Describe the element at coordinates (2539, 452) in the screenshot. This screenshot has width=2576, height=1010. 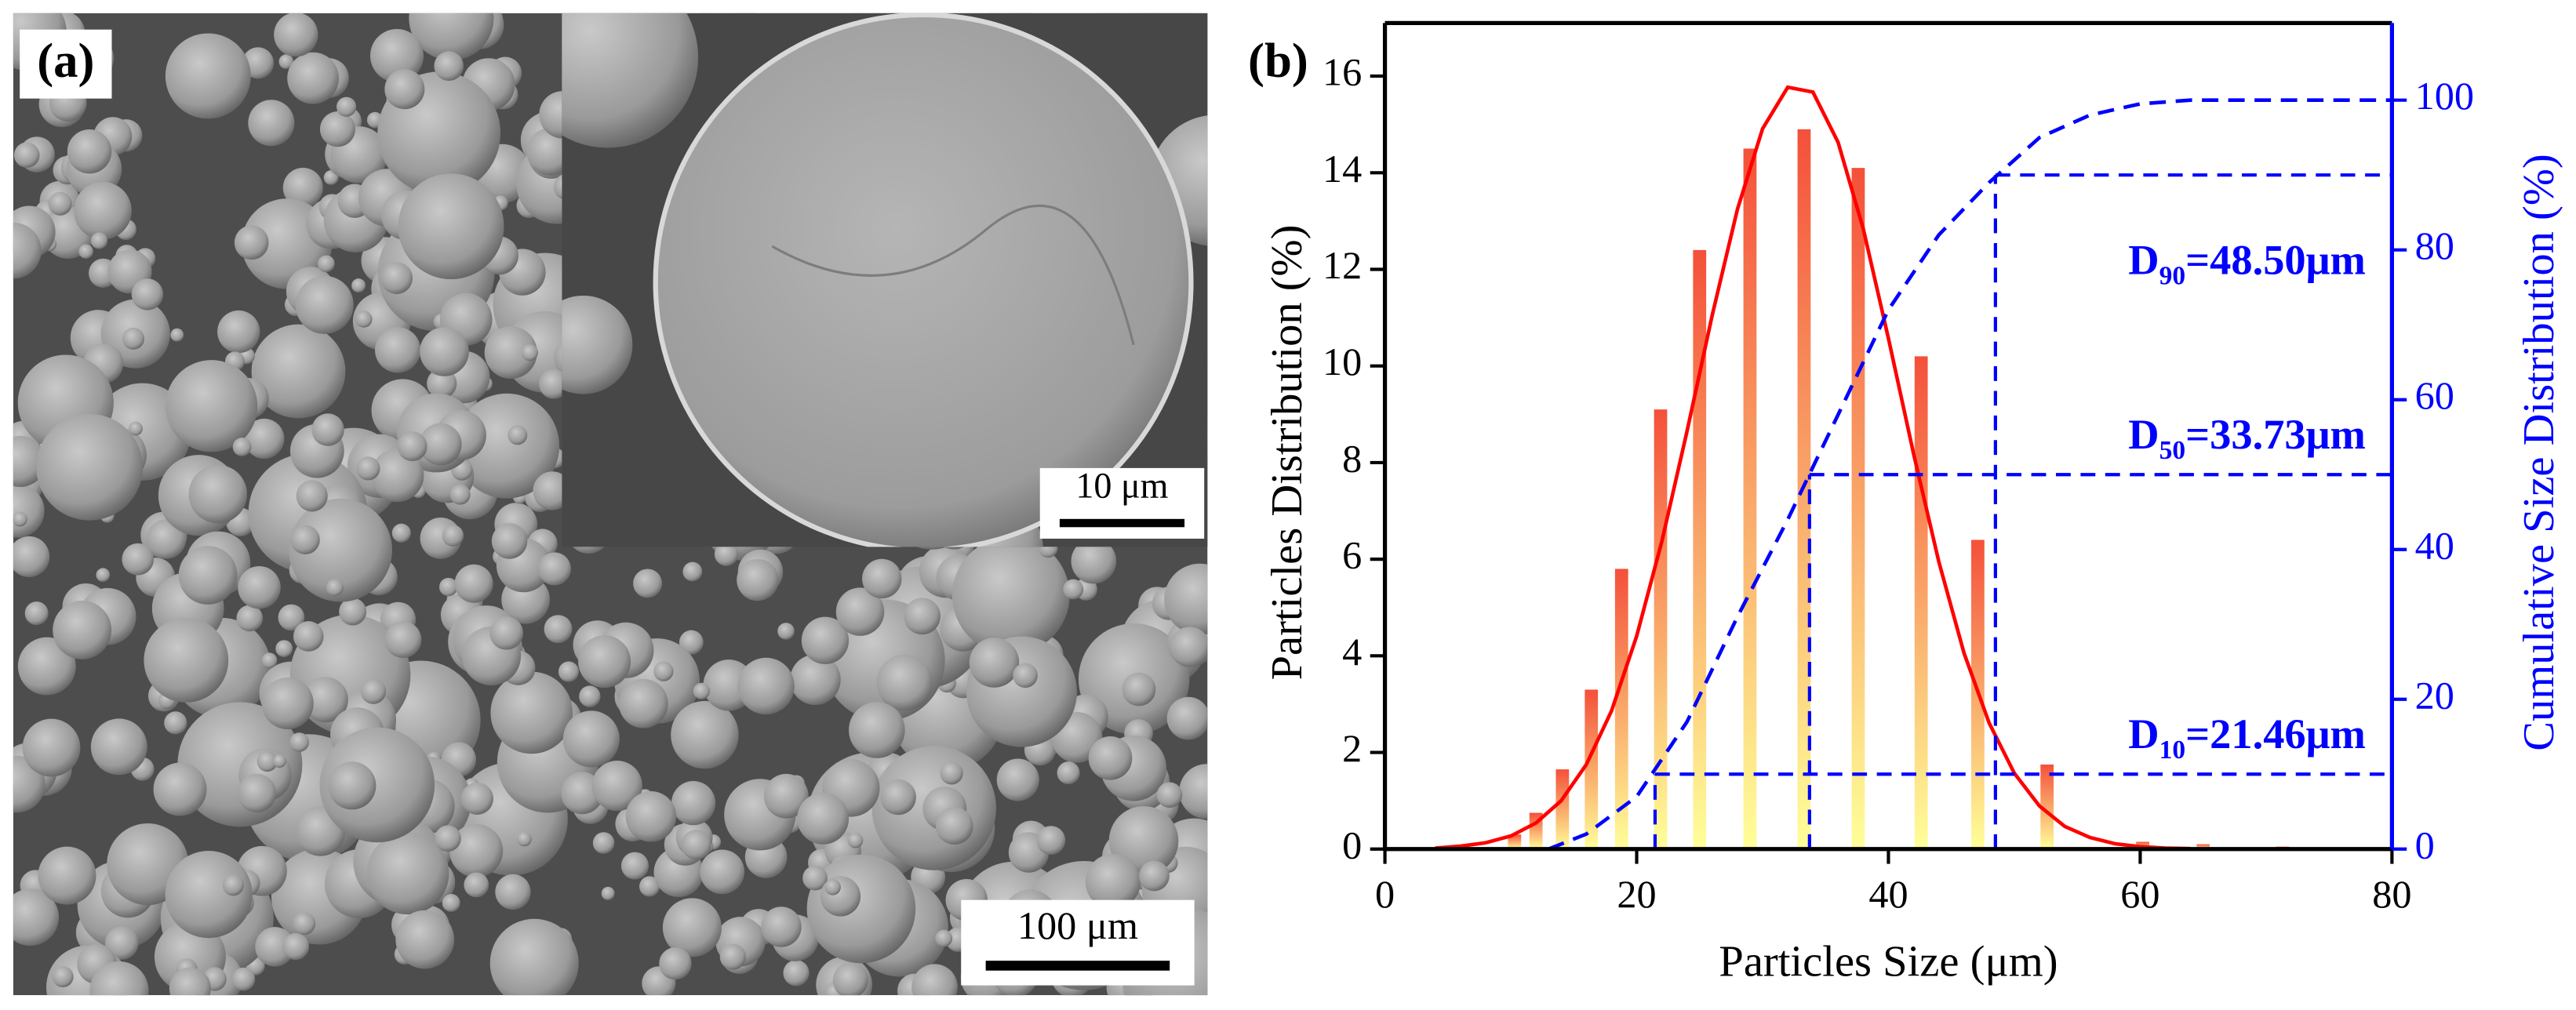
I see `y2-axis-title: Cumulative Size Distribution (%)` at that location.